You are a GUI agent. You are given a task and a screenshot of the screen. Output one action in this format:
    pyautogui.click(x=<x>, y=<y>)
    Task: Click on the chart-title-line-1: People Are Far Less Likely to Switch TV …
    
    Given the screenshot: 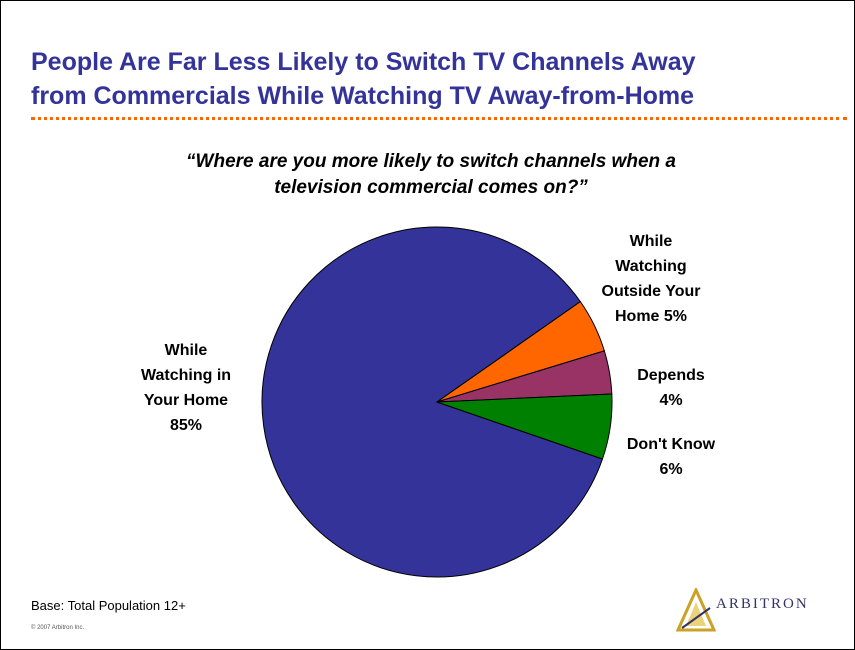 What is the action you would take?
    pyautogui.click(x=363, y=62)
    